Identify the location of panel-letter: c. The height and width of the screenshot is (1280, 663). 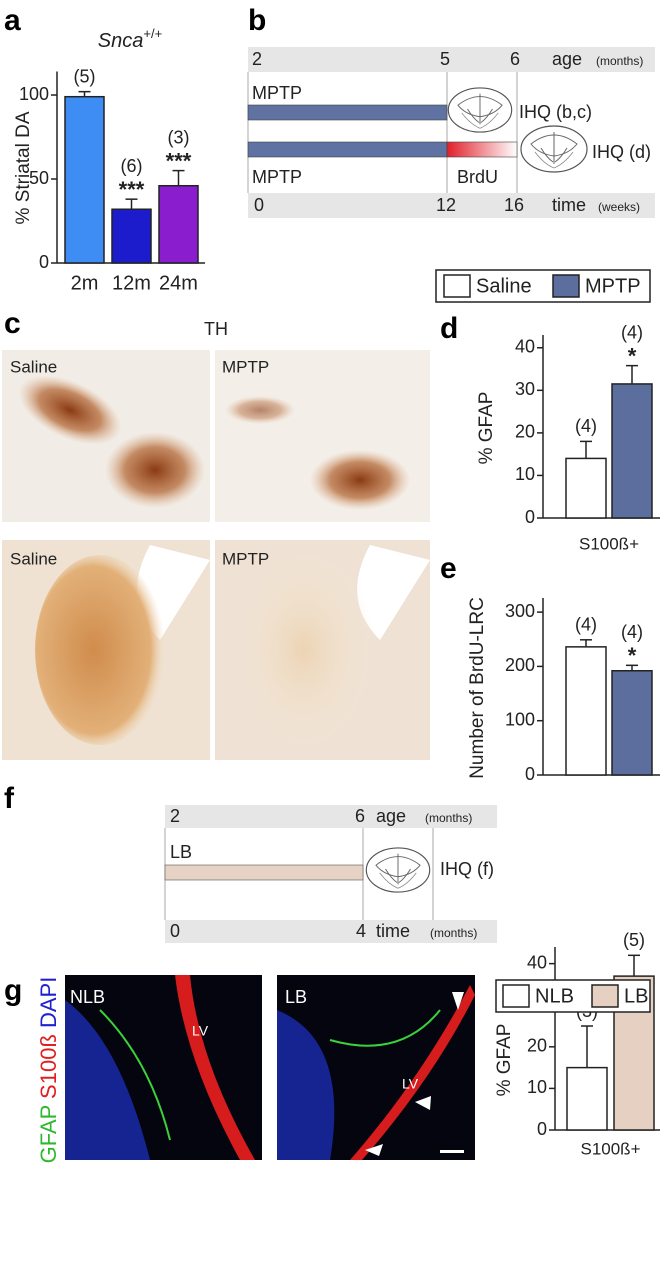
(12, 323).